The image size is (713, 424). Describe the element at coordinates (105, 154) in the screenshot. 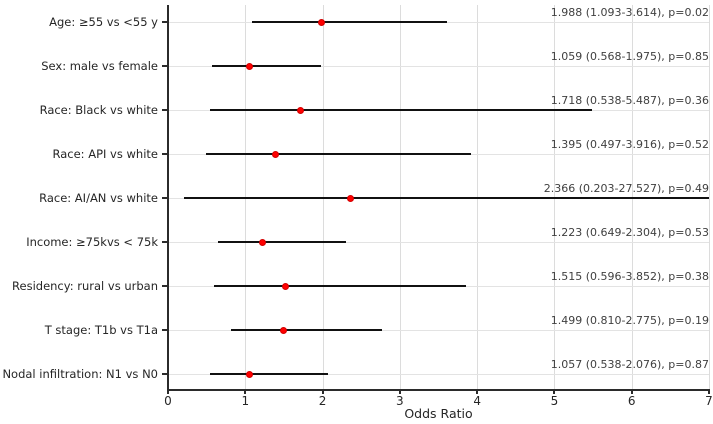

I see `category-label: Race: API vs white` at that location.